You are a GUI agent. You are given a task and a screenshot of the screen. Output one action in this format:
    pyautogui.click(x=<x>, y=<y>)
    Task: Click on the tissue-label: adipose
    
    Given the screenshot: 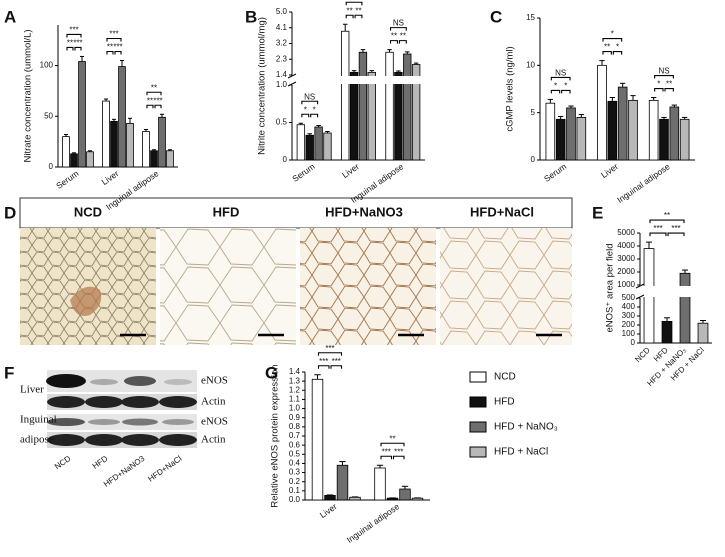 What is the action you would take?
    pyautogui.click(x=37, y=440)
    